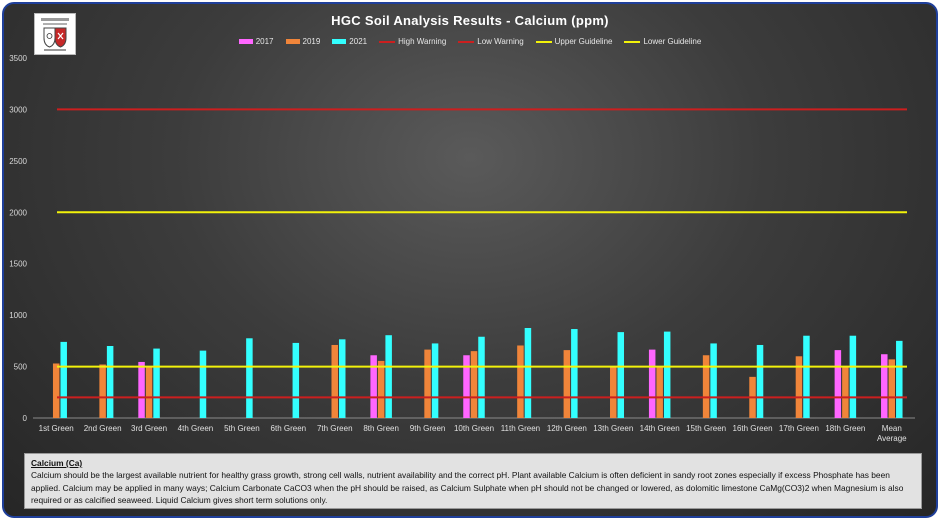  What do you see at coordinates (18, 161) in the screenshot?
I see `y-tick-label: 2500` at bounding box center [18, 161].